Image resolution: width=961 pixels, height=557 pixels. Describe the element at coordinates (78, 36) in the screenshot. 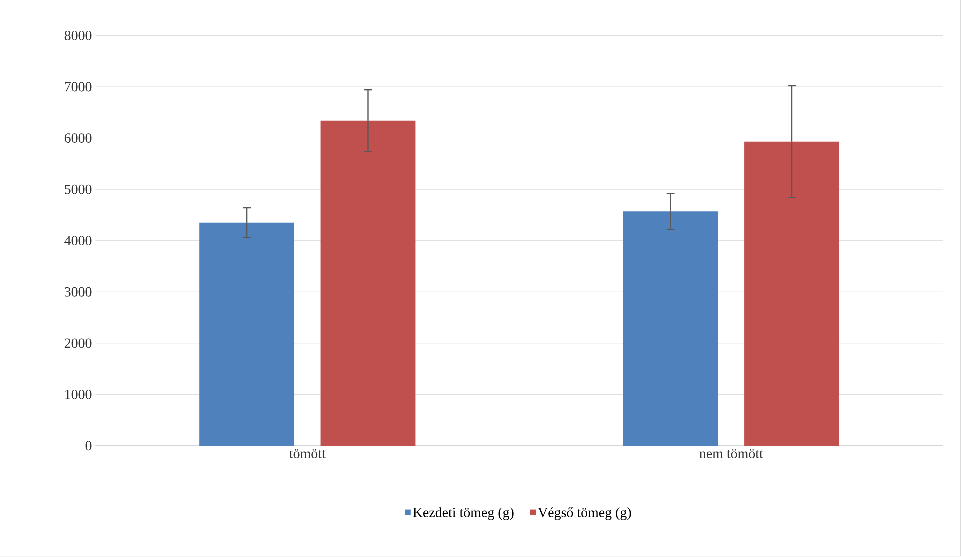

I see `y-tick-label: 8000` at that location.